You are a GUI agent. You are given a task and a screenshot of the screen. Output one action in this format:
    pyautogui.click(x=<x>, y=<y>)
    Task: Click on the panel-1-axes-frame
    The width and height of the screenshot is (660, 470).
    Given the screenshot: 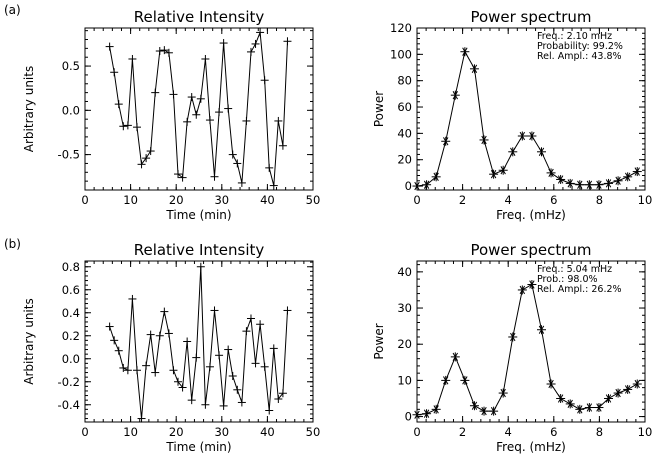 What is the action you would take?
    pyautogui.click(x=199, y=109)
    